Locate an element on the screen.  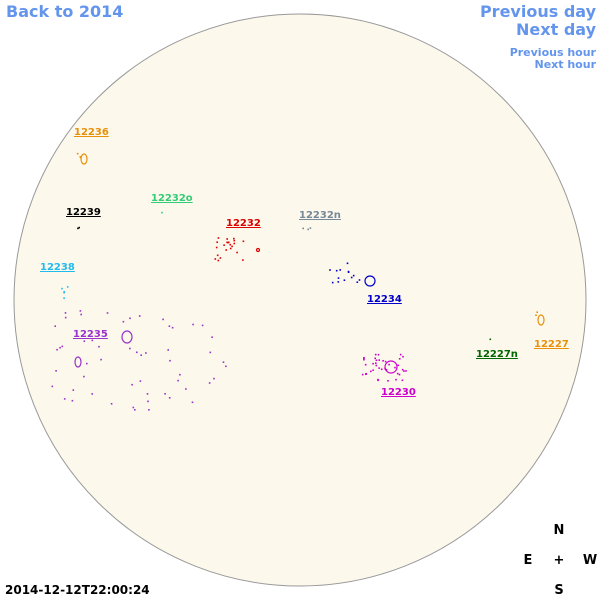
region-label: 12230 is located at coordinates (398, 392).